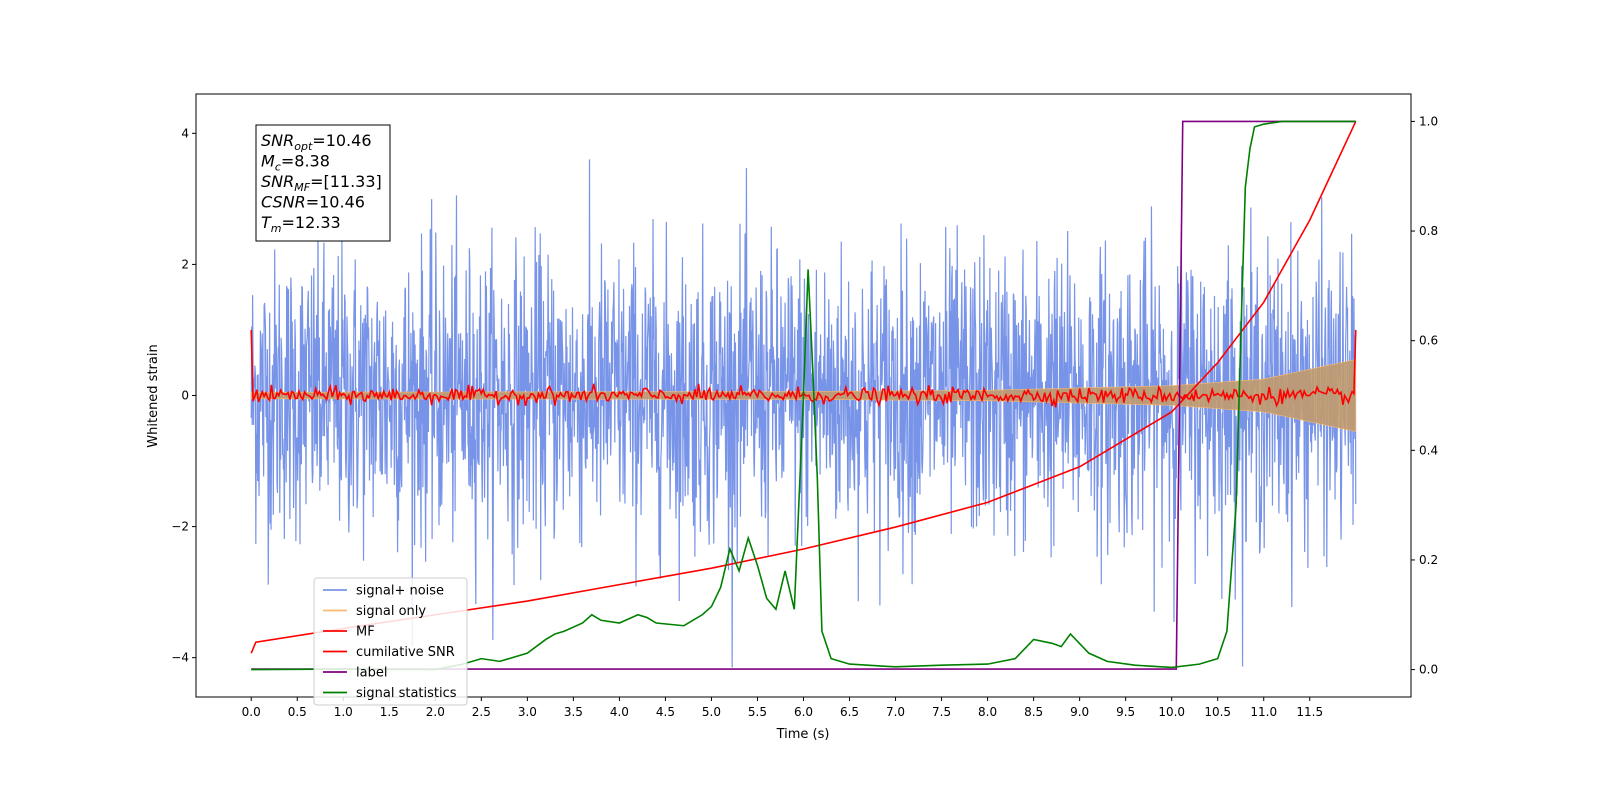  Describe the element at coordinates (295, 163) in the screenshot. I see `info-line: Mc=8.38` at that location.